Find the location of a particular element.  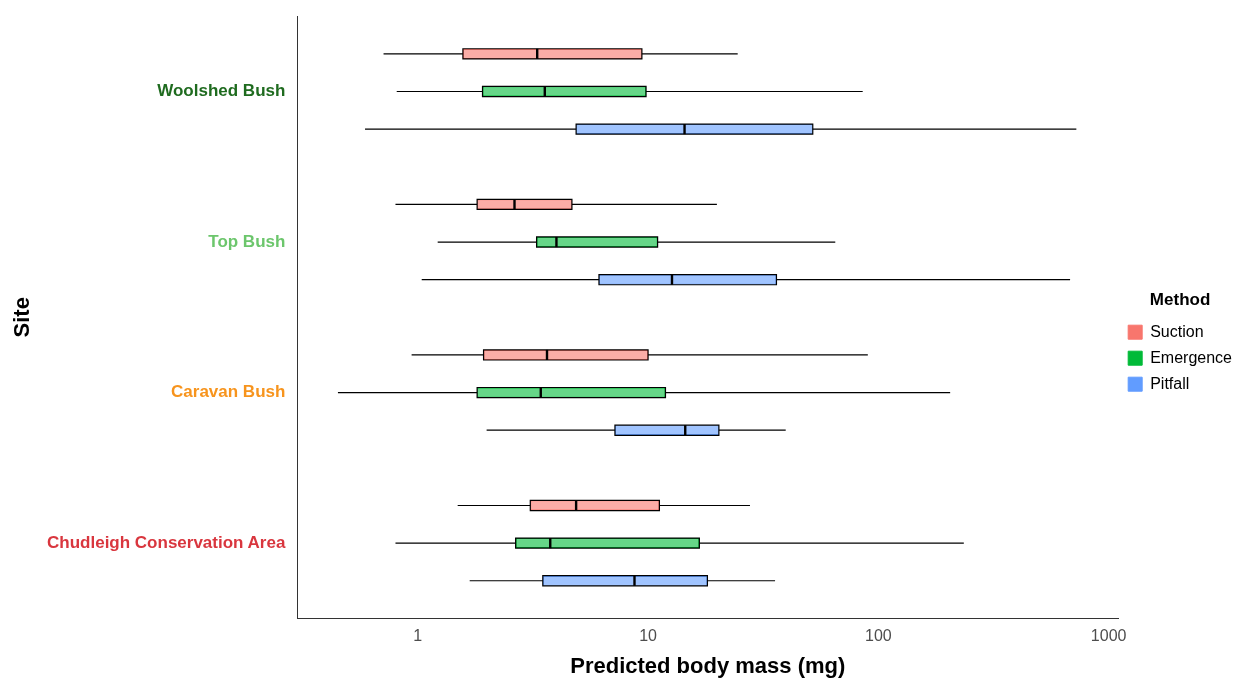

y-tick-label: Caravan Bush is located at coordinates (228, 392).